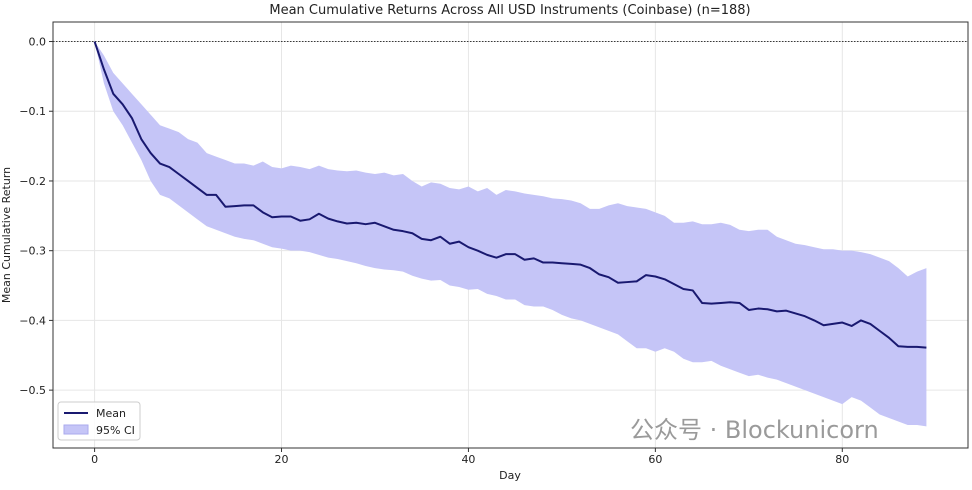 This screenshot has height=490, width=972. Describe the element at coordinates (111, 413) in the screenshot. I see `legend-mean-label: Mean` at that location.